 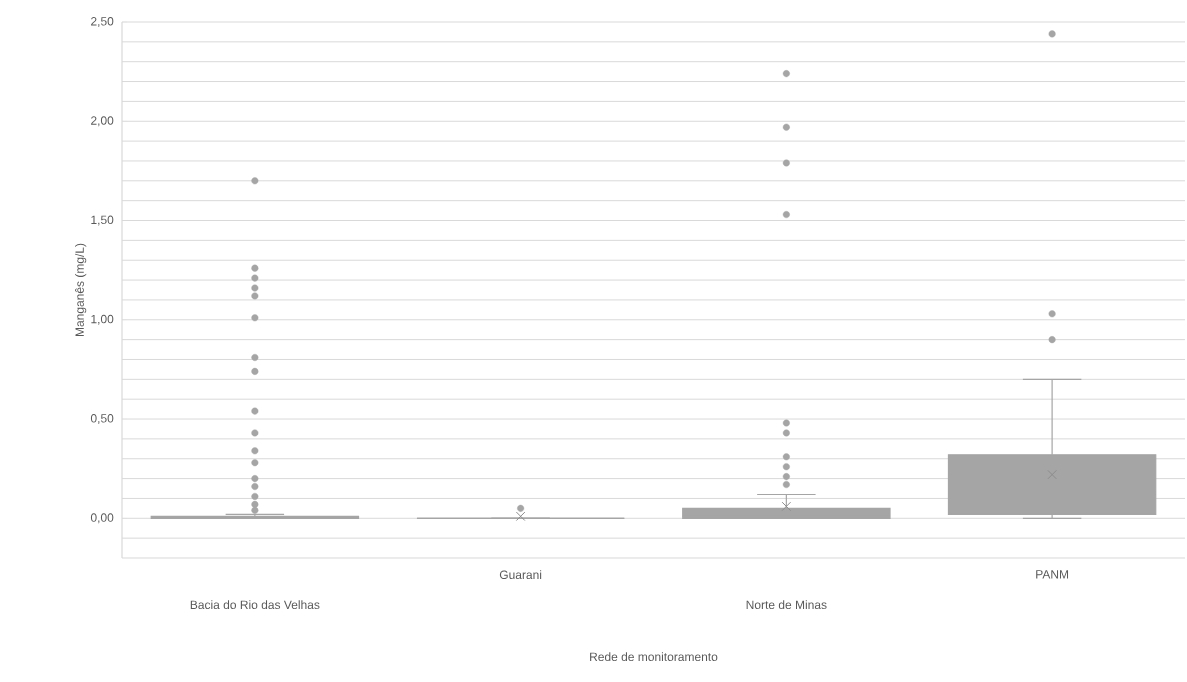 What do you see at coordinates (102, 419) in the screenshot?
I see `y-tick-label: 0,50` at bounding box center [102, 419].